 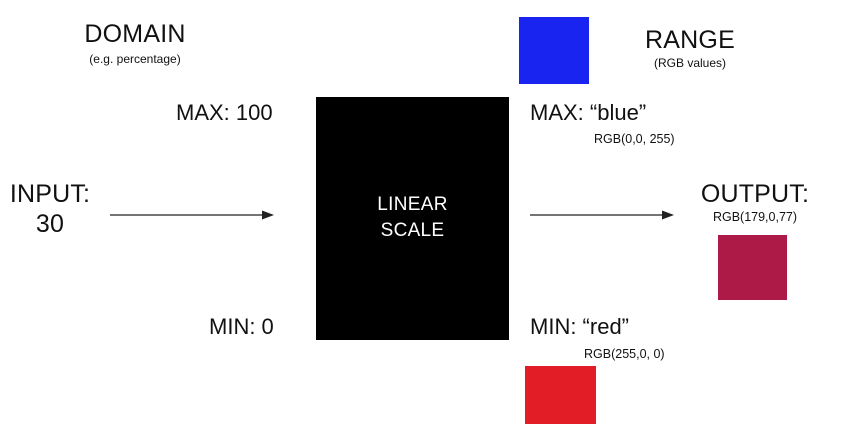 I want to click on range-max-rgb: RGB(0,0, 255), so click(x=634, y=139).